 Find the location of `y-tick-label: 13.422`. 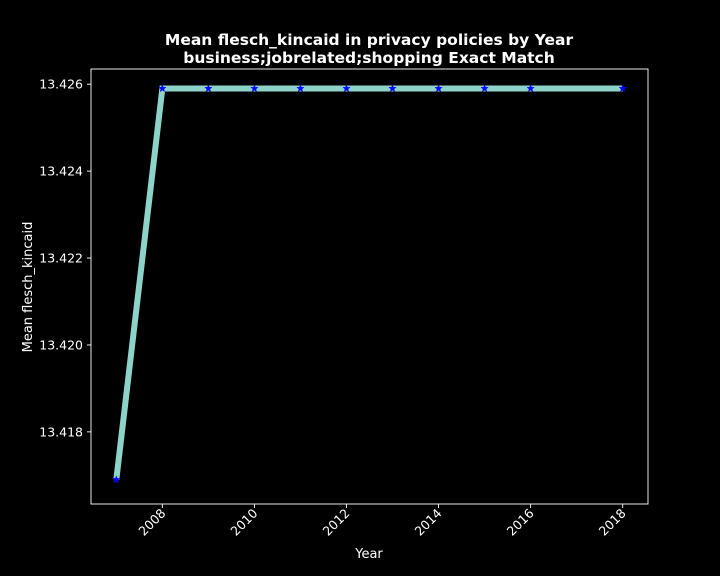

y-tick-label: 13.422 is located at coordinates (61, 258).